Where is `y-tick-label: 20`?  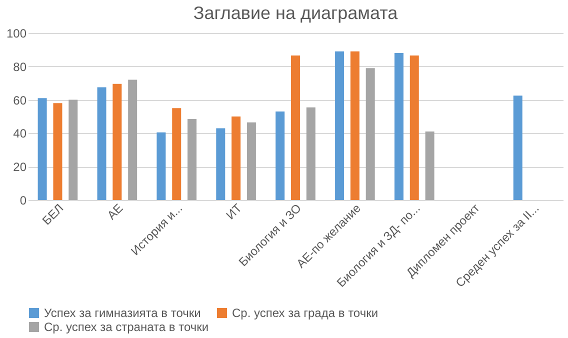 y-tick-label: 20 is located at coordinates (20, 167).